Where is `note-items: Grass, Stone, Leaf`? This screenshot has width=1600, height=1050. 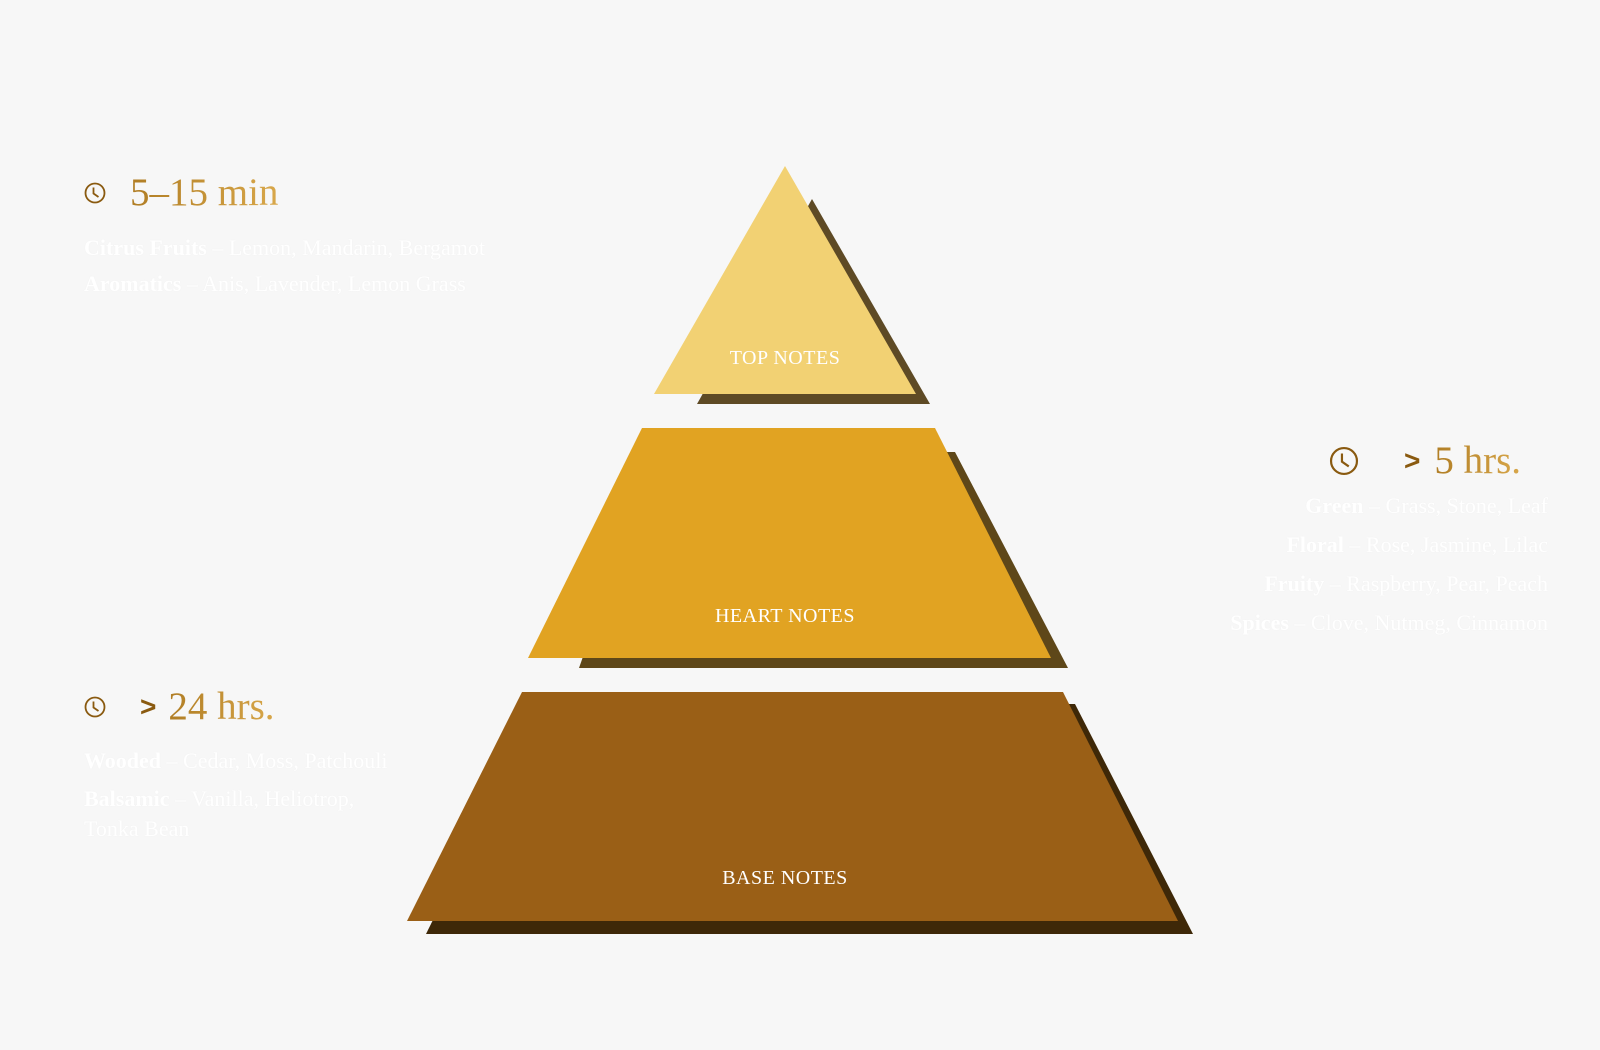 note-items: Grass, Stone, Leaf is located at coordinates (1466, 505).